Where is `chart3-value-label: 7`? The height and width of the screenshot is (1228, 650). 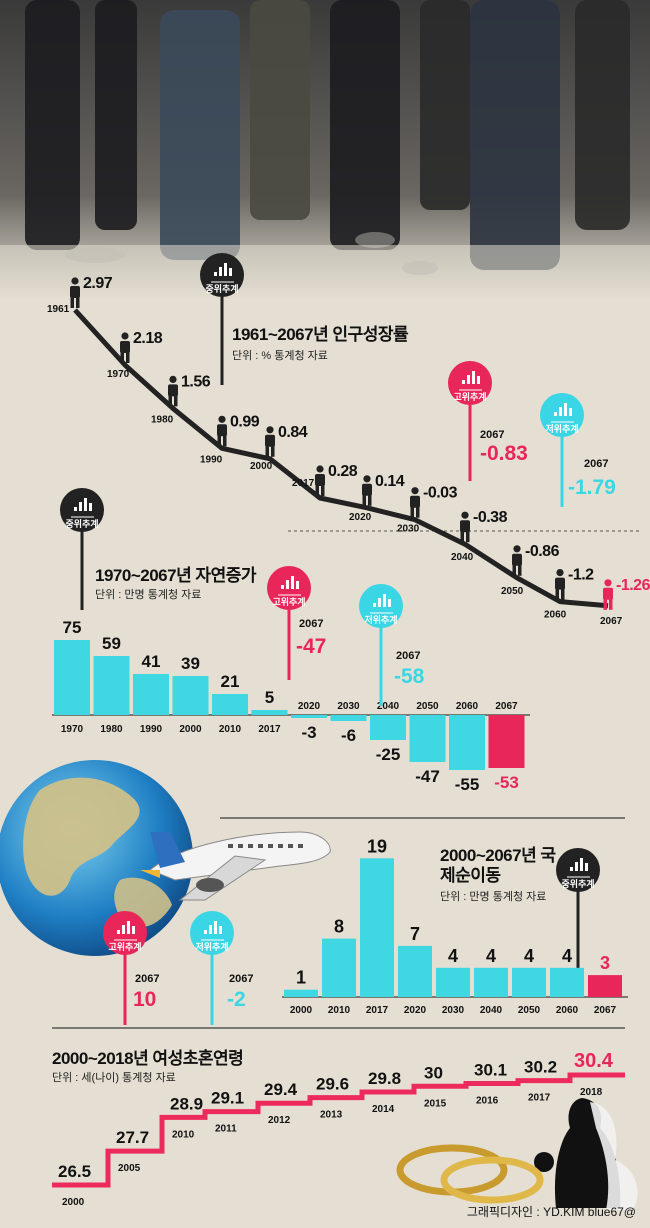 chart3-value-label: 7 is located at coordinates (415, 934).